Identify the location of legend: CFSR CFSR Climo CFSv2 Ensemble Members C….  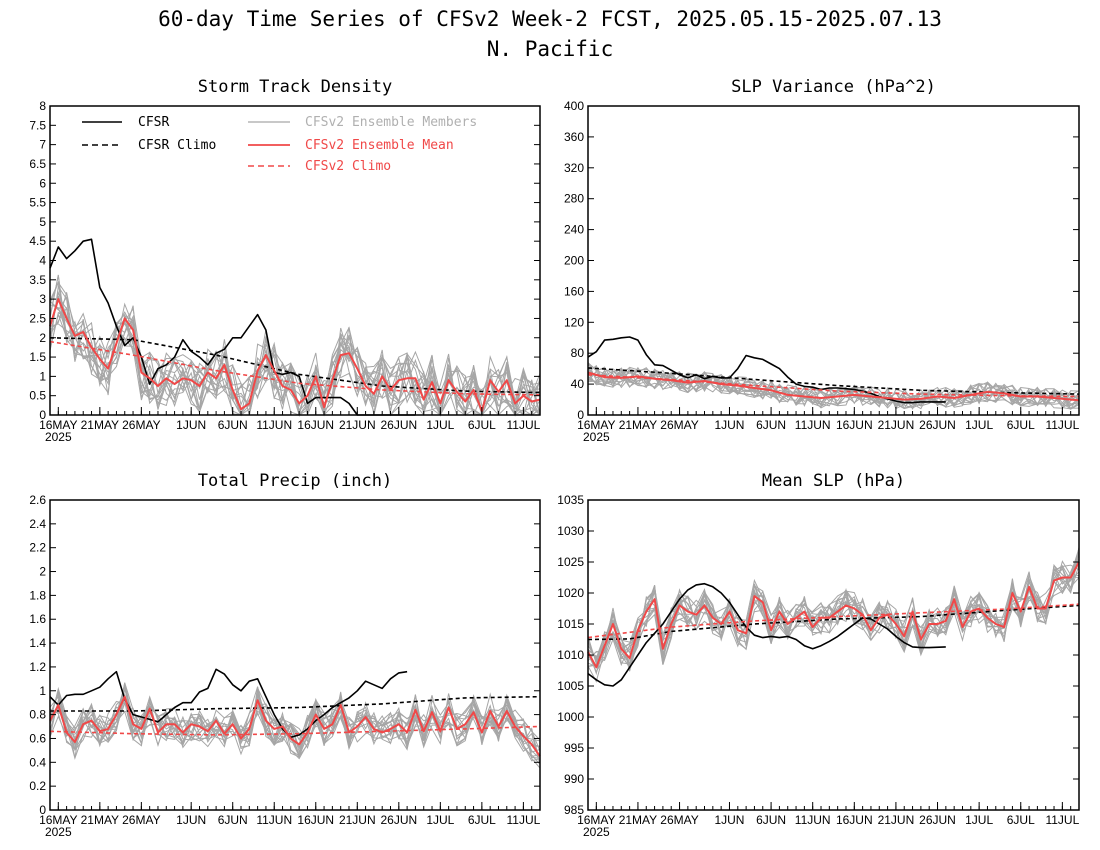
(279, 144).